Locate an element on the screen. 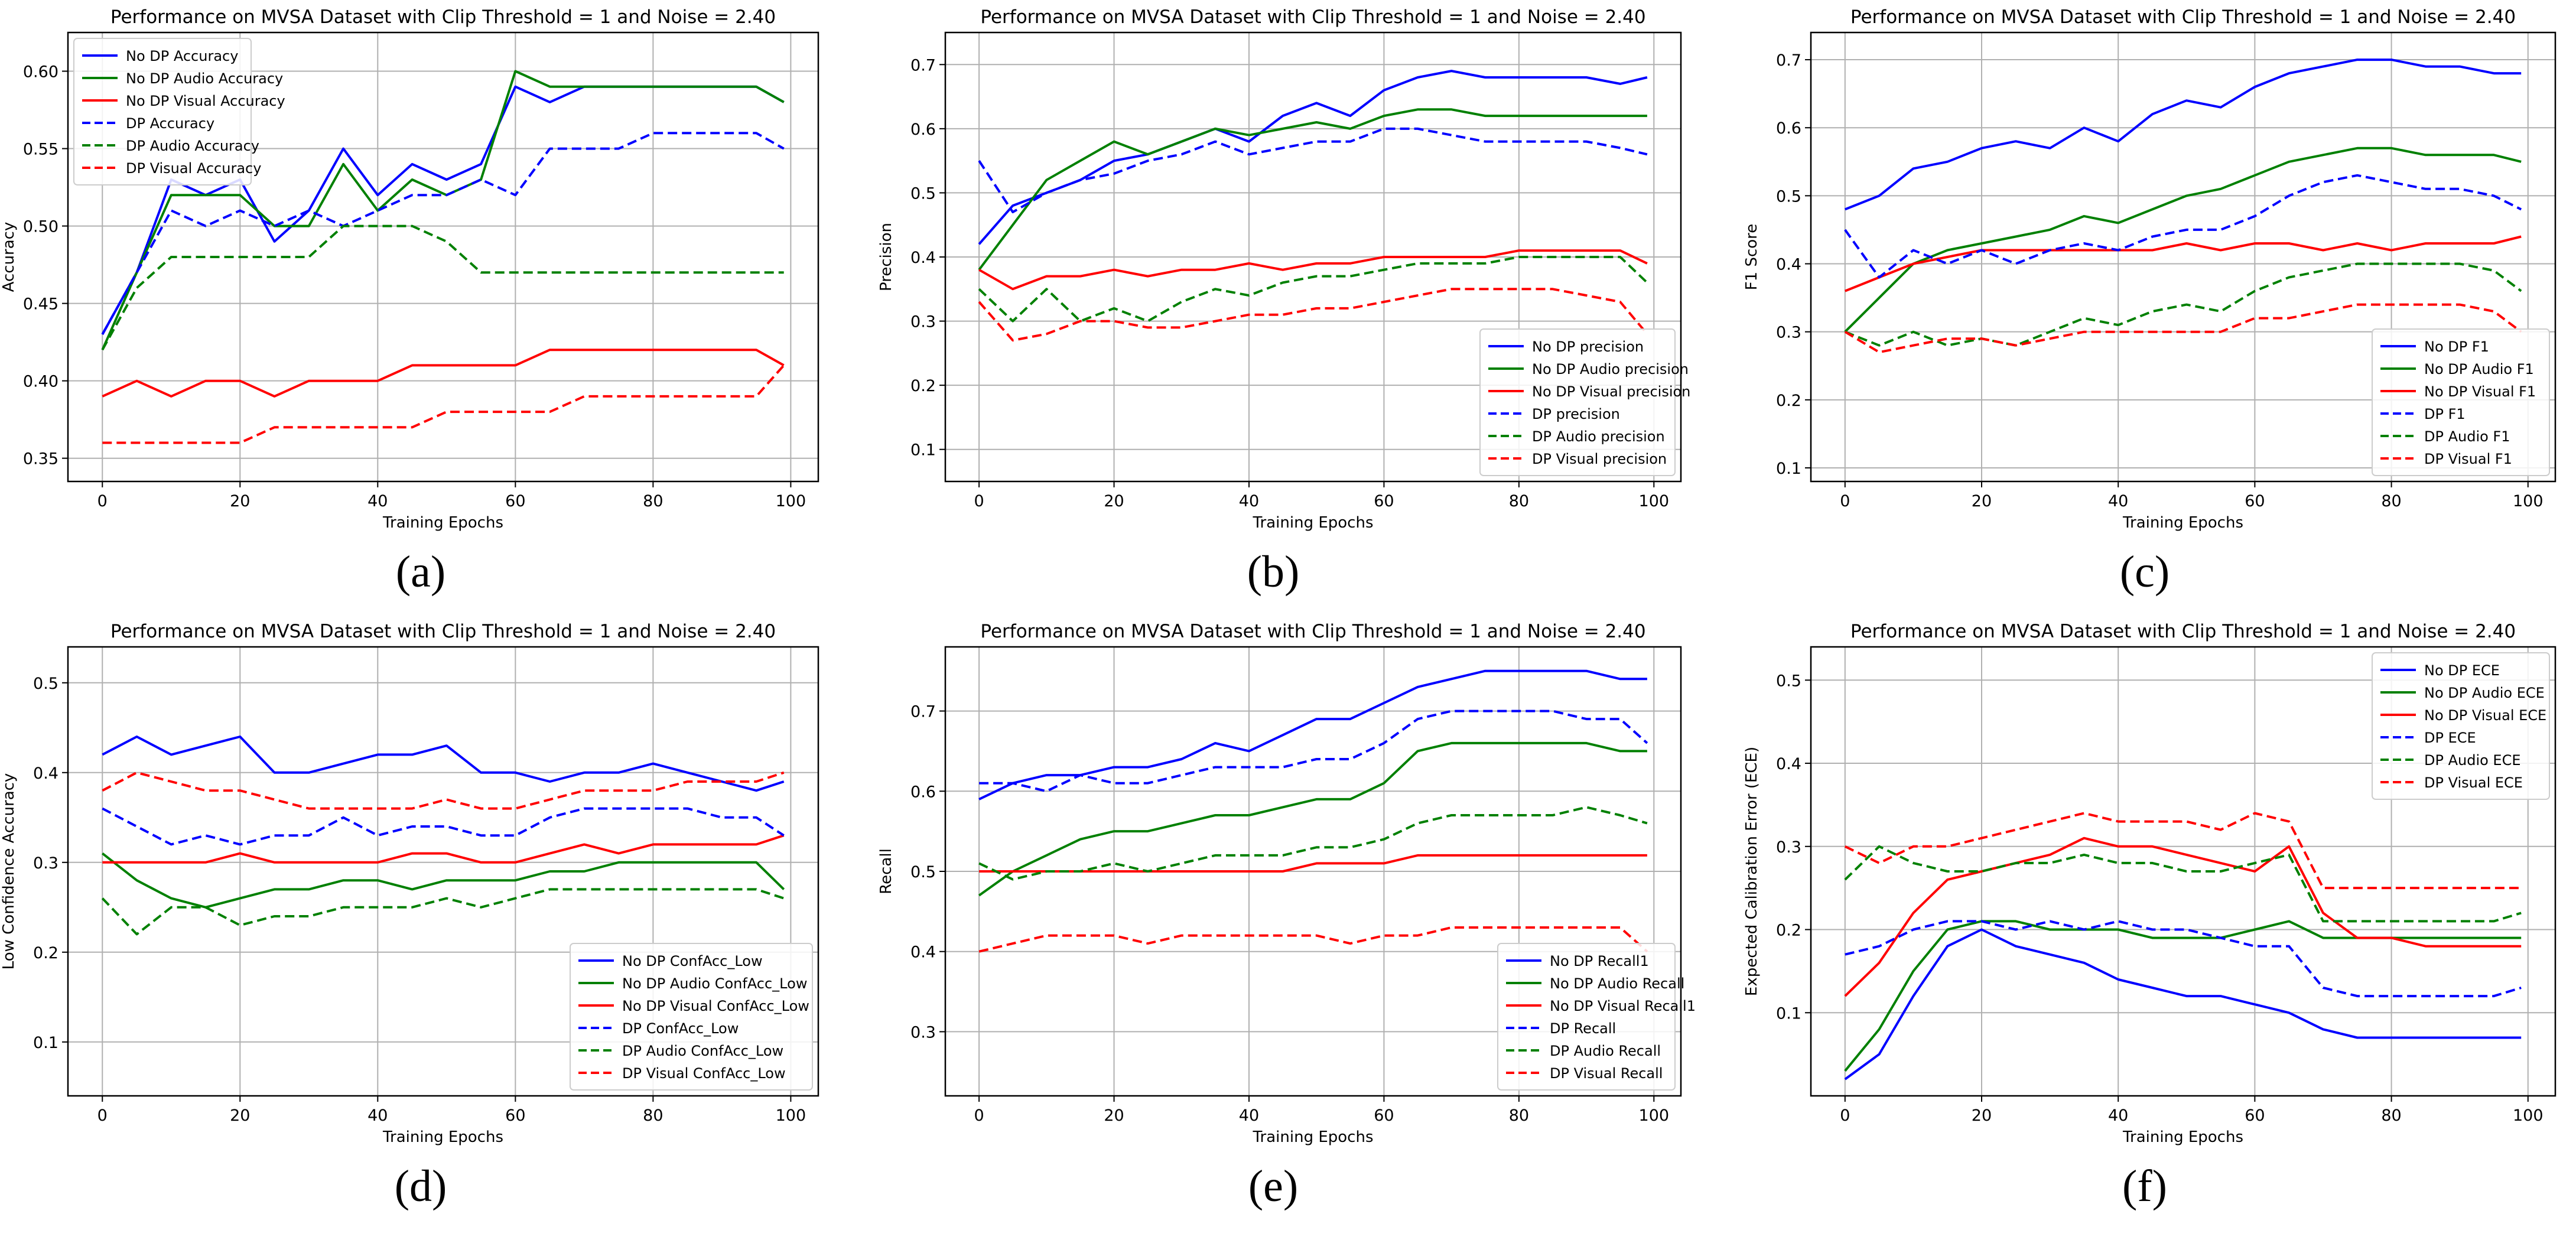 This screenshot has width=2576, height=1240. legend-label: No DP Visual F1 is located at coordinates (2480, 391).